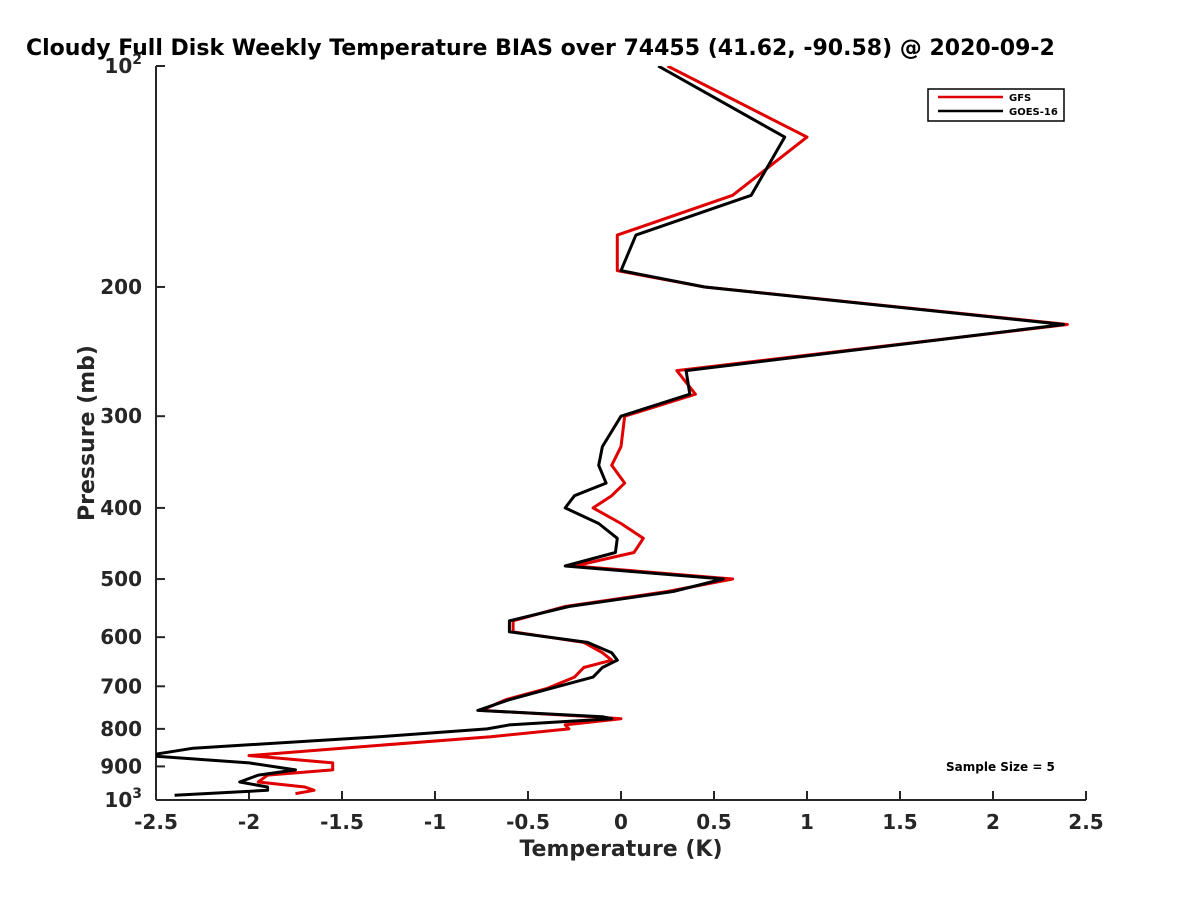  Describe the element at coordinates (121, 729) in the screenshot. I see `y-tick-label: 800` at that location.